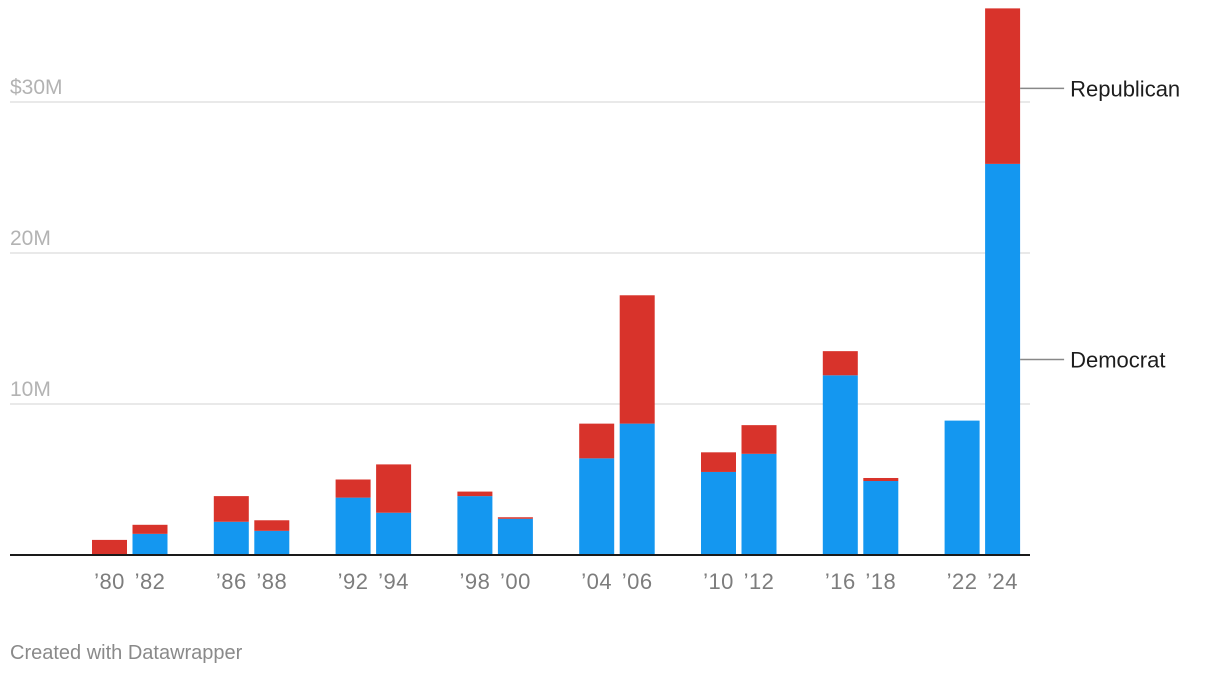  Describe the element at coordinates (272, 542) in the screenshot. I see `bar-democrat-1988` at that location.